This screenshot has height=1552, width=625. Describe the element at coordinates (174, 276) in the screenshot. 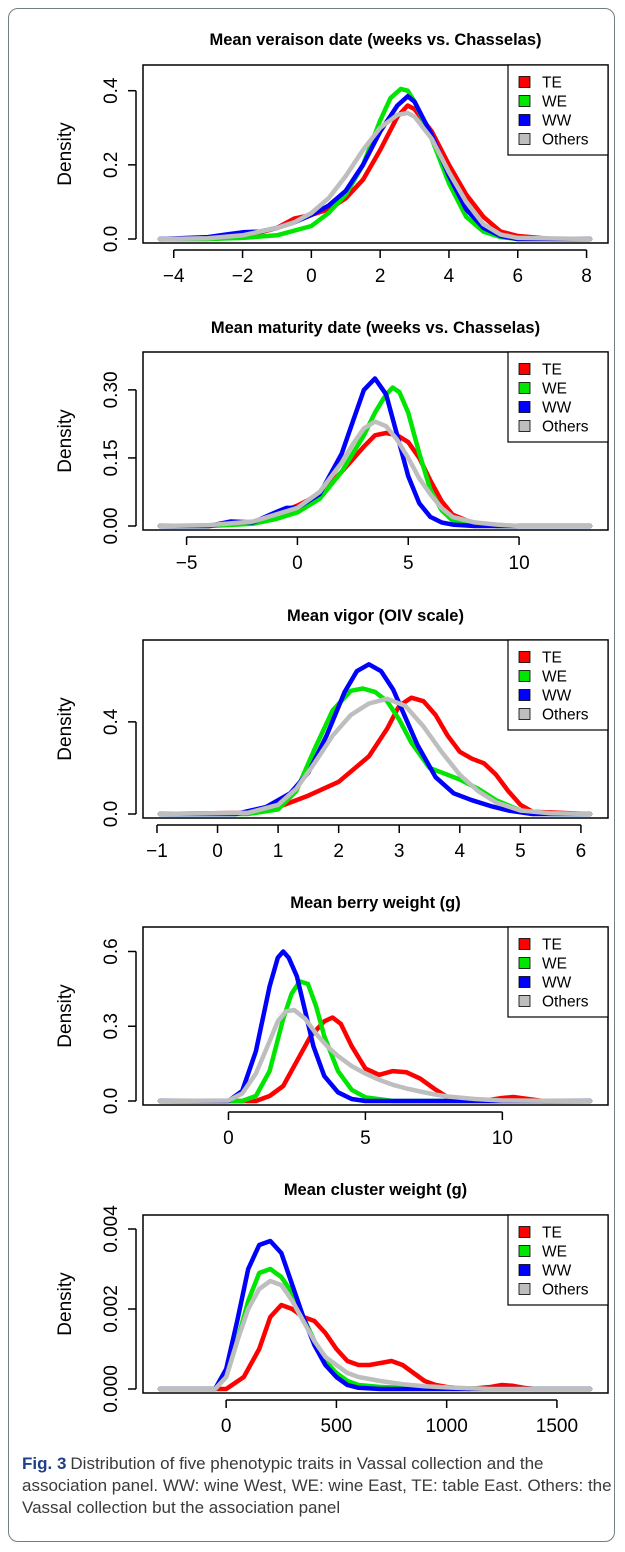

I see `chart-0-x-tick-label-0: −4` at that location.